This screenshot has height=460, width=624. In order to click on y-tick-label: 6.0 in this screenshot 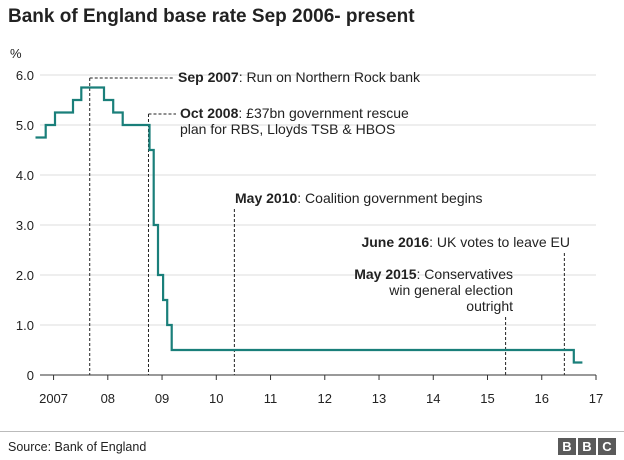, I will do `click(25, 75)`.